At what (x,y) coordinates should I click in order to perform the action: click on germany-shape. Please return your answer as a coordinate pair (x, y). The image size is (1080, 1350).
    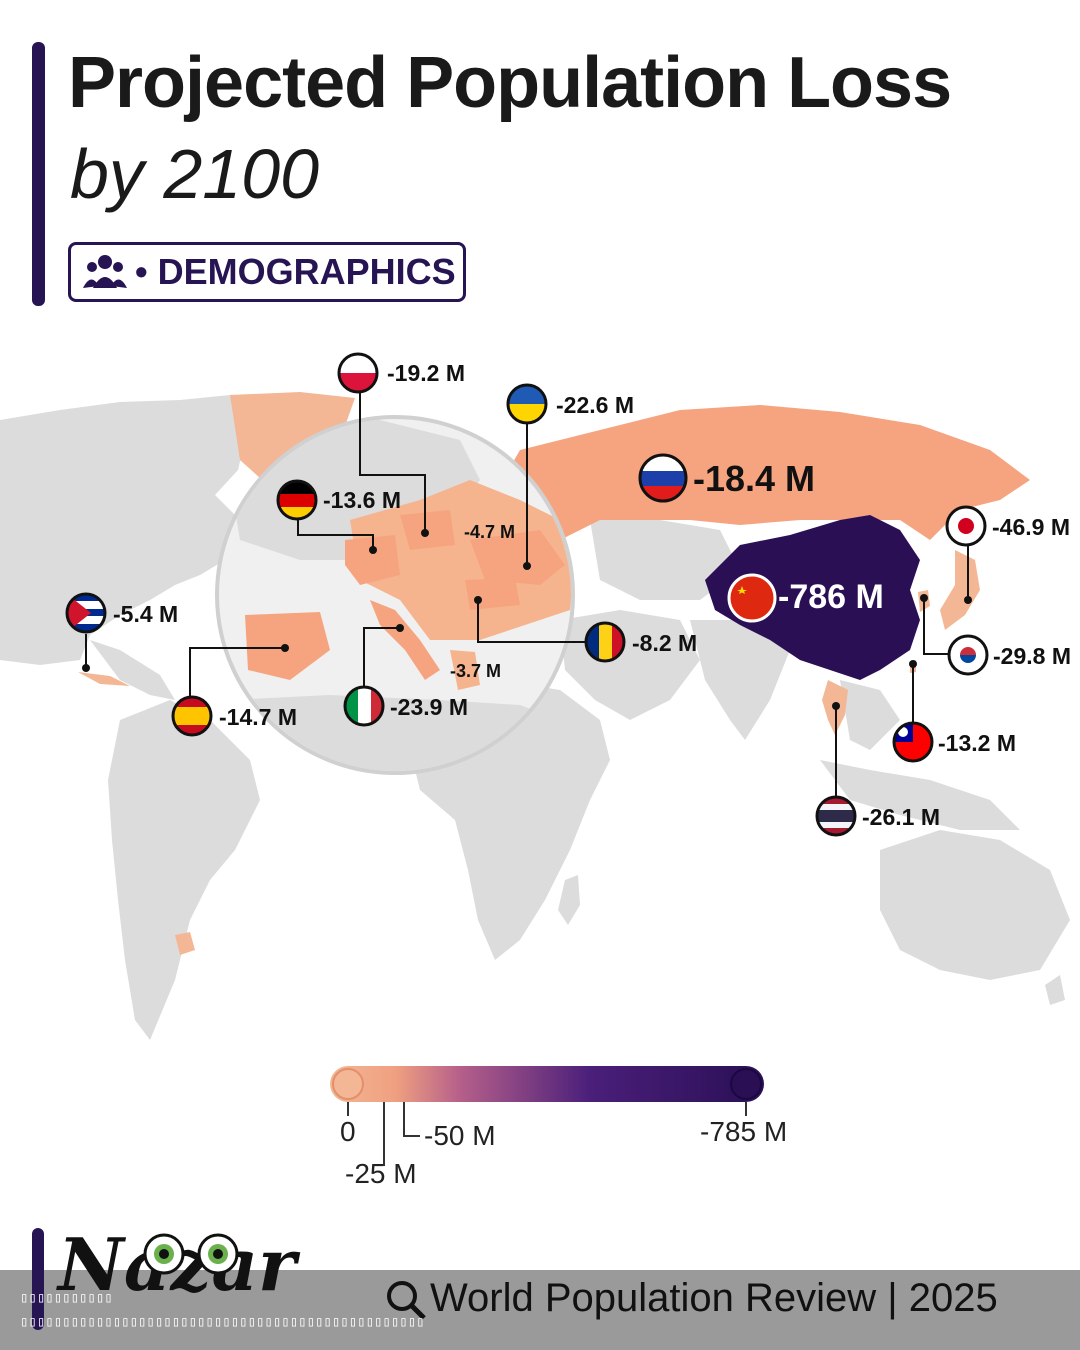
    Looking at the image, I should click on (372, 560).